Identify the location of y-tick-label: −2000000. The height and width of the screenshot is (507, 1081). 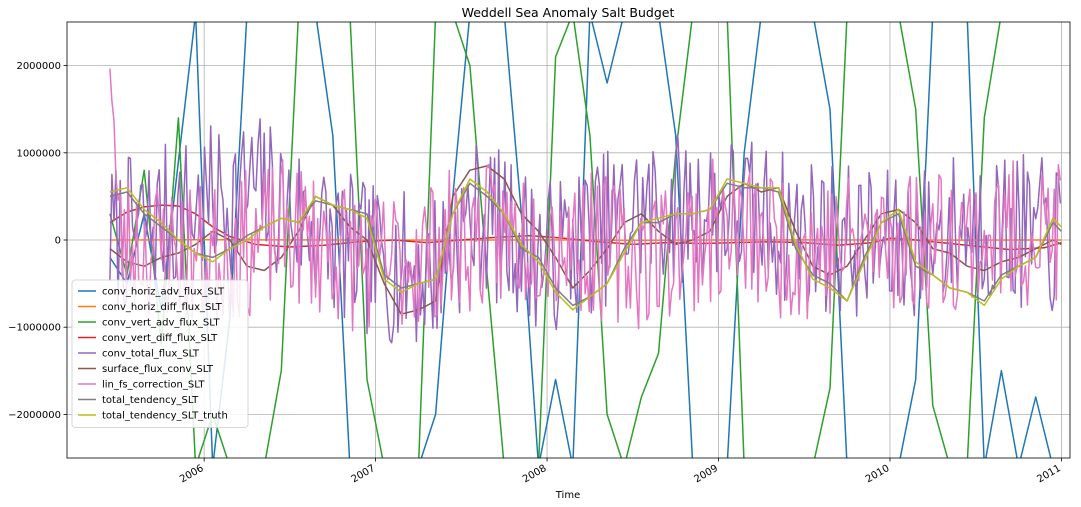
(34, 415).